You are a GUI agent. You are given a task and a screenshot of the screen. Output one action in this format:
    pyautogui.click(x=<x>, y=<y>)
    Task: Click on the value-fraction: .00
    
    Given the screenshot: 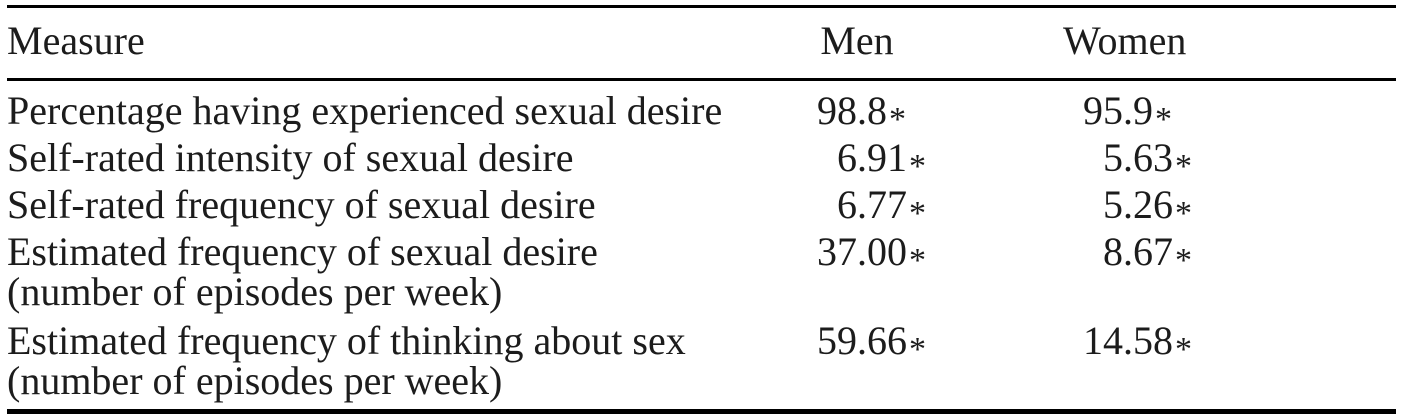 What is the action you would take?
    pyautogui.click(x=882, y=251)
    